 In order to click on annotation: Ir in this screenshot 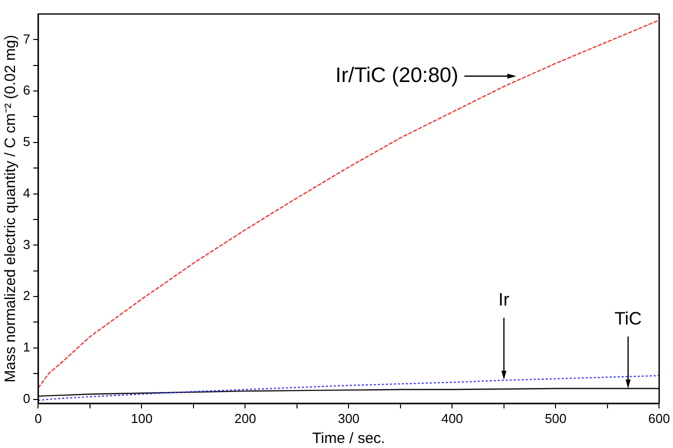, I will do `click(504, 300)`.